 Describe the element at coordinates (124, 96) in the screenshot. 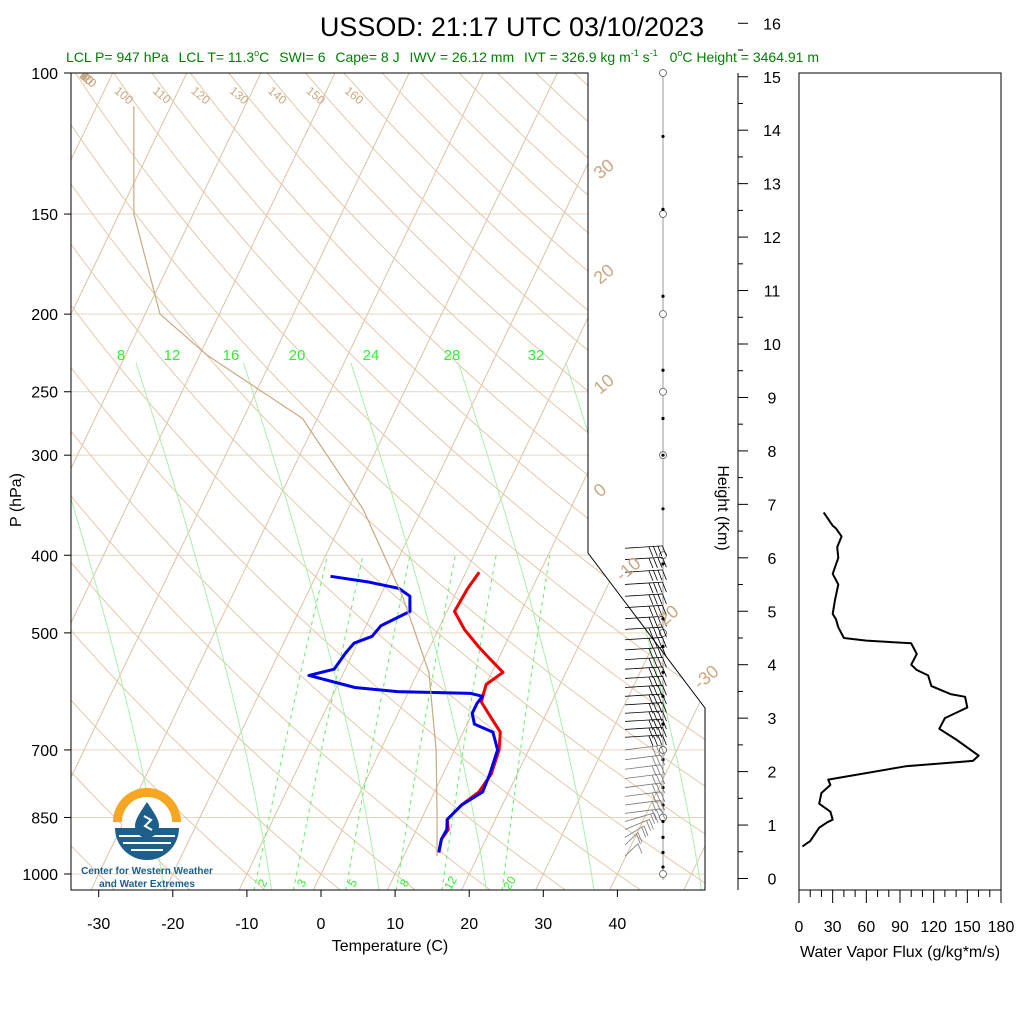

I see `theta-label: 100` at that location.